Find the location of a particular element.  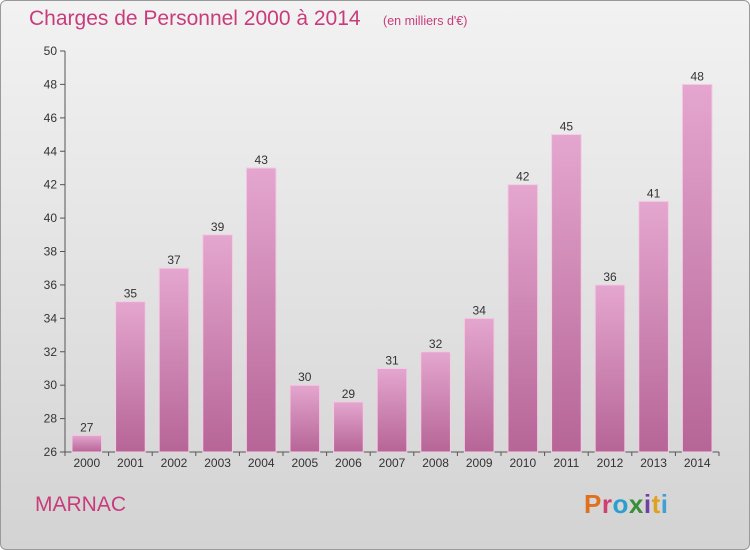

x-tick-label: 2005 is located at coordinates (304, 463).